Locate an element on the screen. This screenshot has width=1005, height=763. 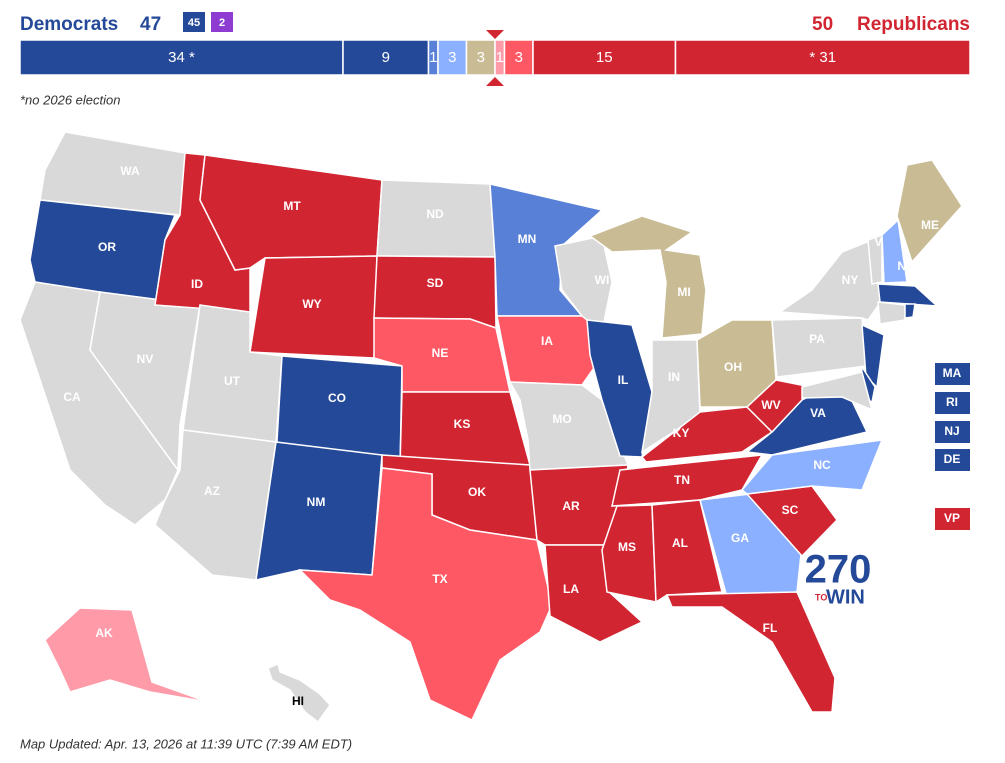
logo: 270 TO WIN is located at coordinates (838, 578).